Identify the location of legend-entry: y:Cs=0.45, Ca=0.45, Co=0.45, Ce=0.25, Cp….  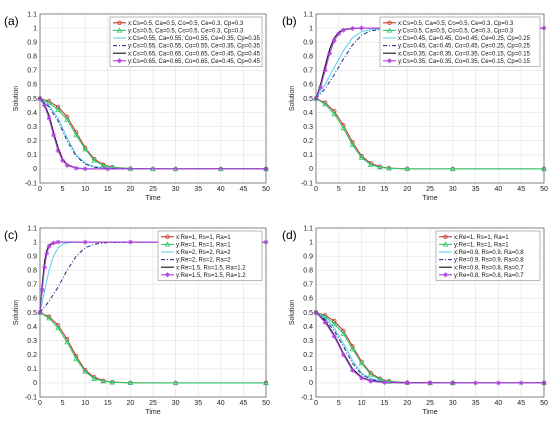
(464, 47).